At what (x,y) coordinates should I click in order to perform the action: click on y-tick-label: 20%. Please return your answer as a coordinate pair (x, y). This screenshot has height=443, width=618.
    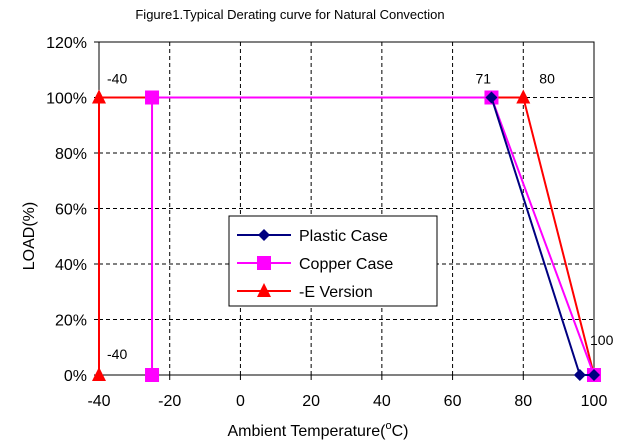
    Looking at the image, I should click on (71, 321).